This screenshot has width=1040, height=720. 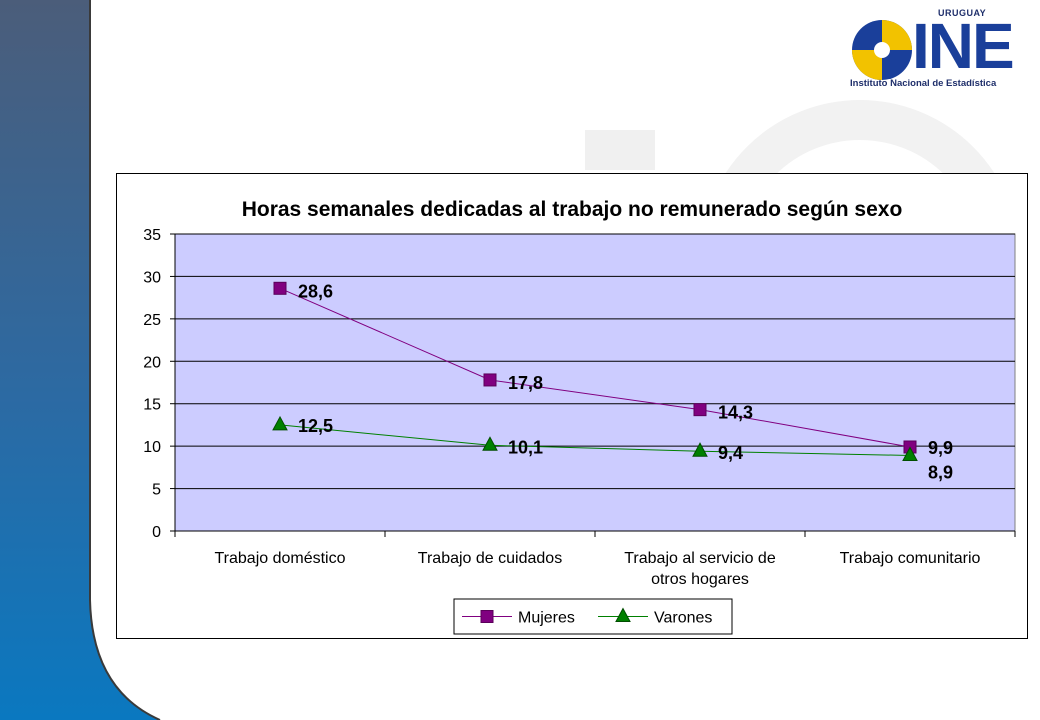 What do you see at coordinates (735, 413) in the screenshot?
I see `data-label-mujeres: 14,3` at bounding box center [735, 413].